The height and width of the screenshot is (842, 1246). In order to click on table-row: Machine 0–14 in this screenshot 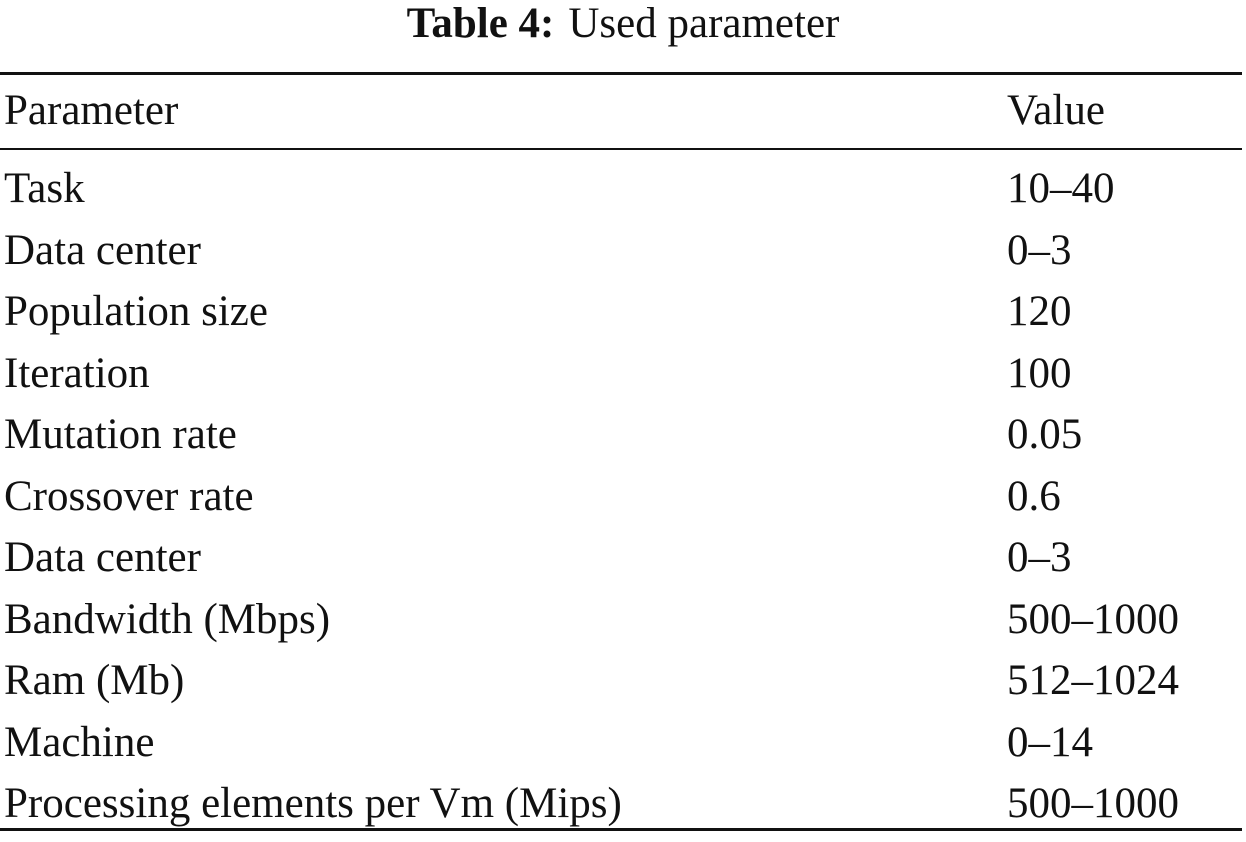, I will do `click(621, 745)`.